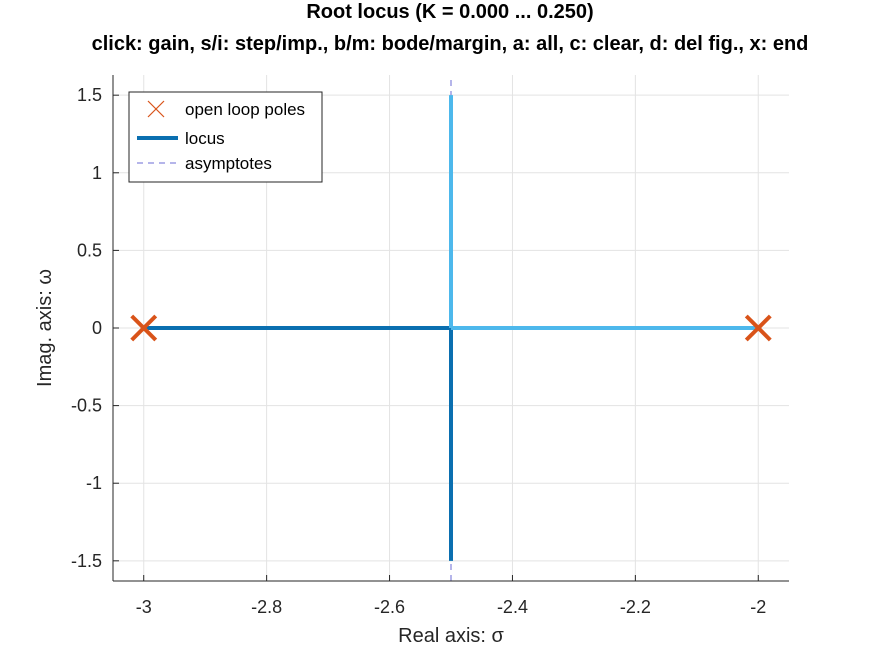 The width and height of the screenshot is (872, 654). What do you see at coordinates (451, 636) in the screenshot?
I see `x-axis-label: Real axis: σ` at bounding box center [451, 636].